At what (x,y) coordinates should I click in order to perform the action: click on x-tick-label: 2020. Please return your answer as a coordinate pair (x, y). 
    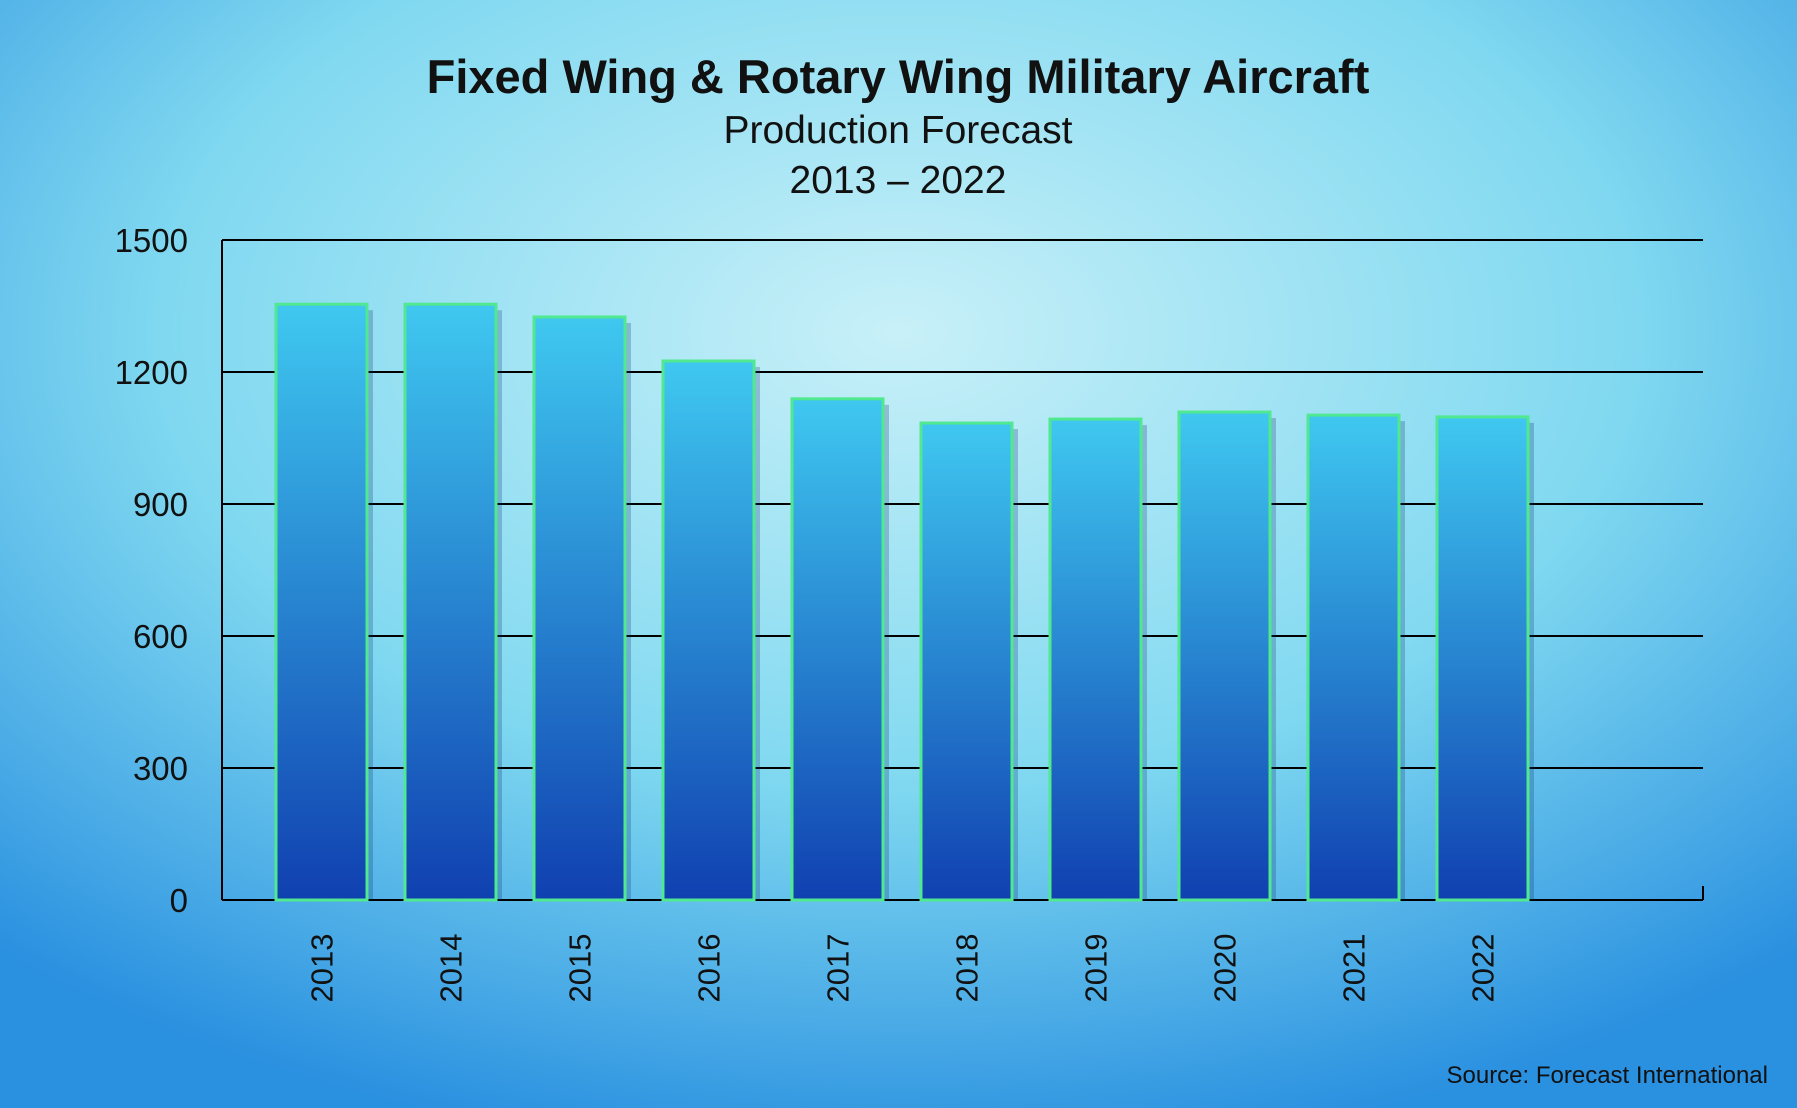
    Looking at the image, I should click on (1225, 968).